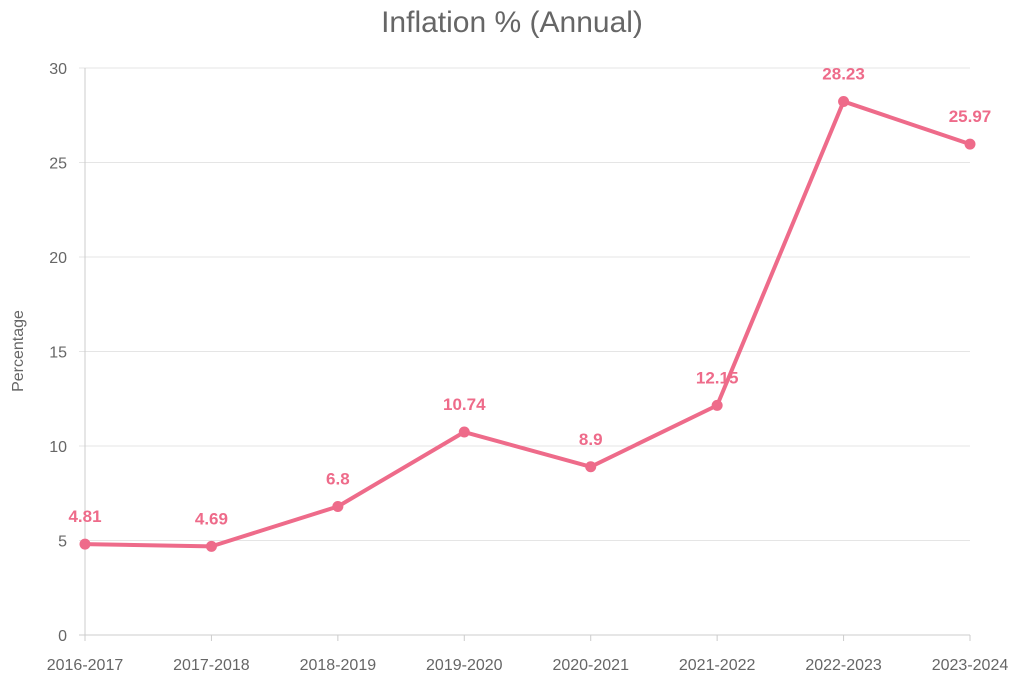 The height and width of the screenshot is (683, 1024). Describe the element at coordinates (843, 665) in the screenshot. I see `x-tick-label: 2022-2023` at that location.